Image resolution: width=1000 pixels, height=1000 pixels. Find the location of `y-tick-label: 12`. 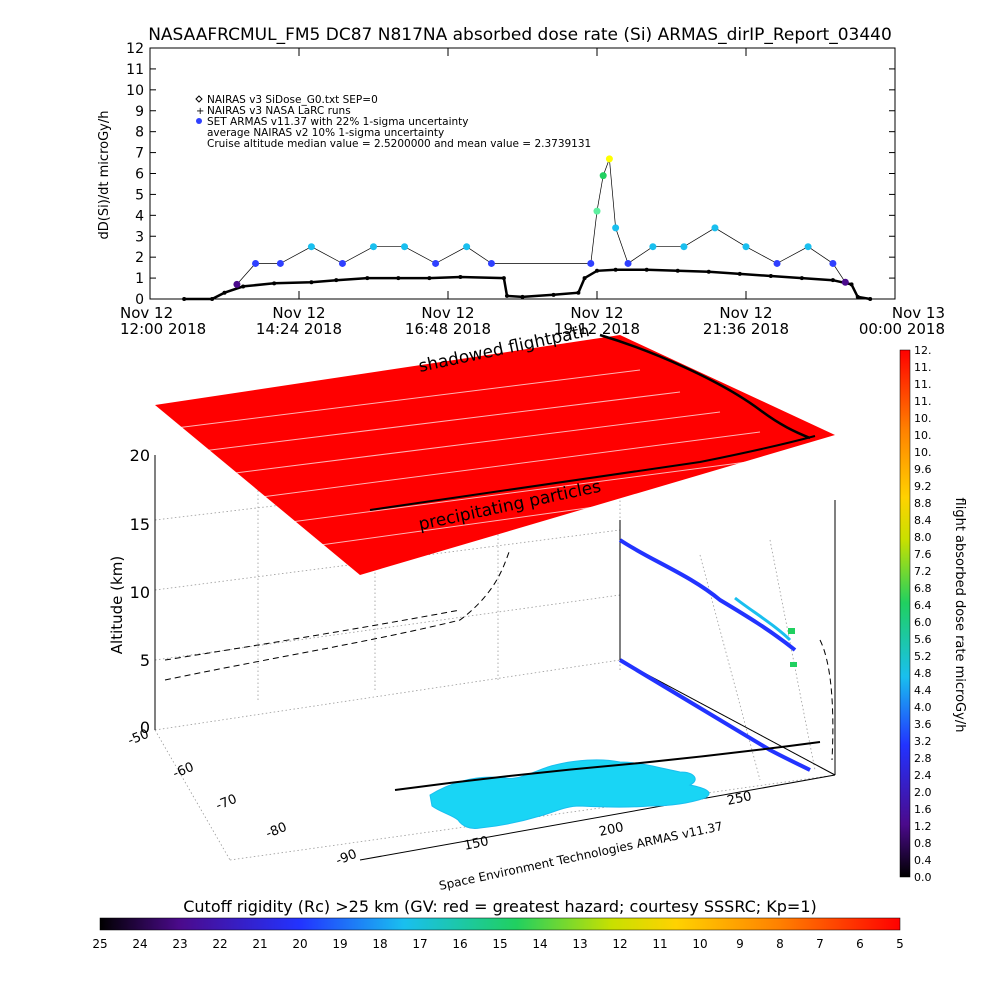

y-tick-label: 12 is located at coordinates (135, 49).